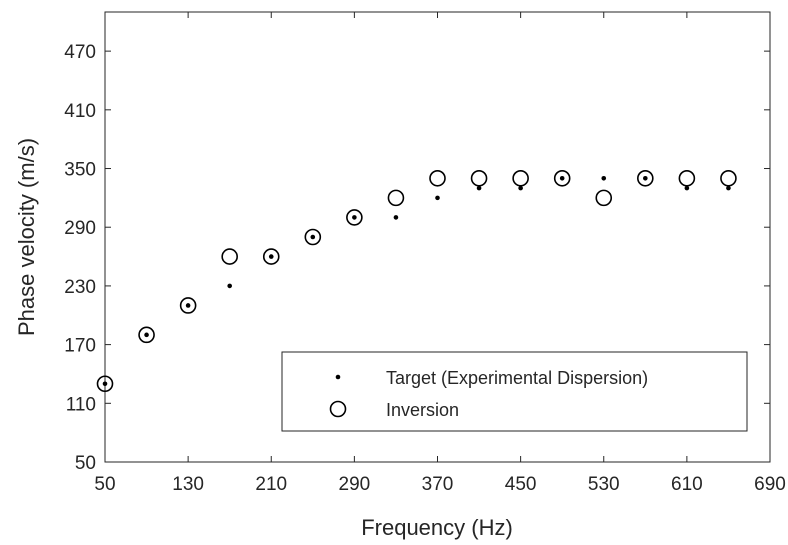 This screenshot has width=788, height=545. I want to click on y-tick-label-5: 350, so click(80, 170).